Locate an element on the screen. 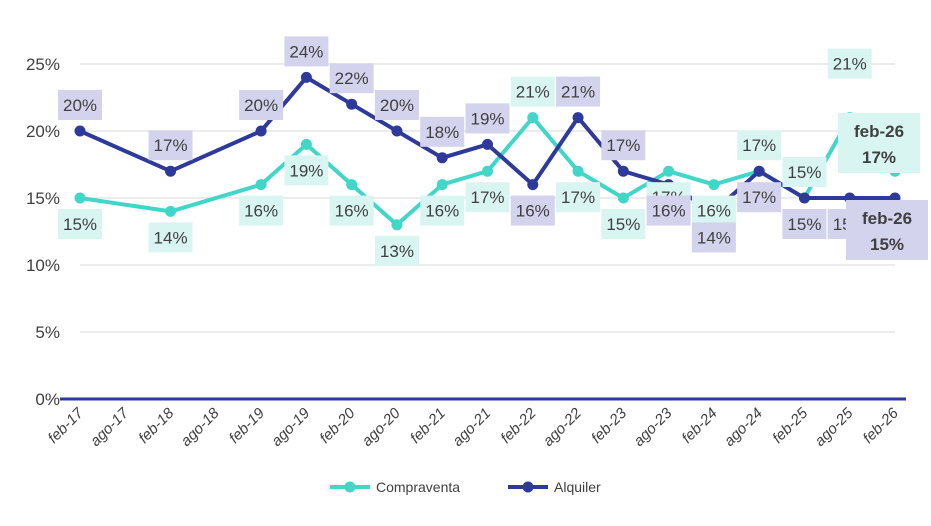 This screenshot has width=931, height=526. y-tick-label: 15% is located at coordinates (43, 198).